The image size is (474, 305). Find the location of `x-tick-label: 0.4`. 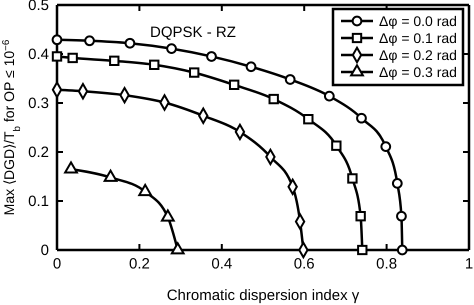

x-tick-label: 0.4 is located at coordinates (221, 264).